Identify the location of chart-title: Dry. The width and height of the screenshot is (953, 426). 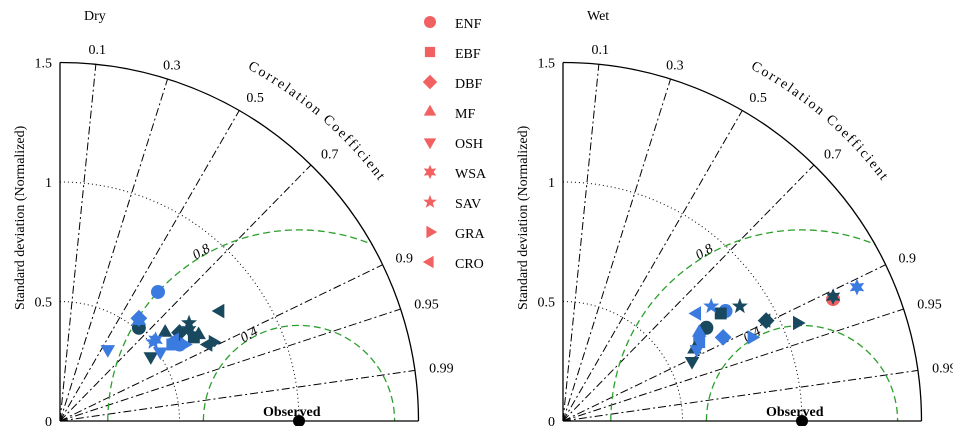
(95, 16).